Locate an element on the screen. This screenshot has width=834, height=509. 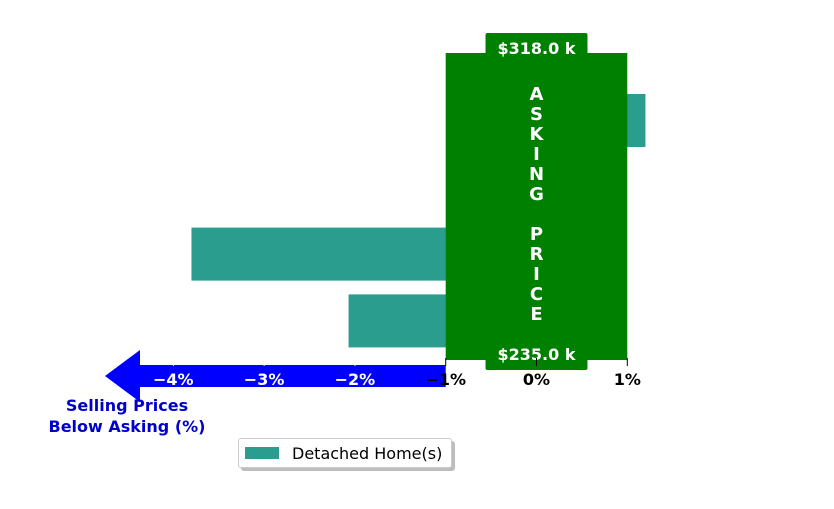
below-asking-arrow is located at coordinates (275, 376).